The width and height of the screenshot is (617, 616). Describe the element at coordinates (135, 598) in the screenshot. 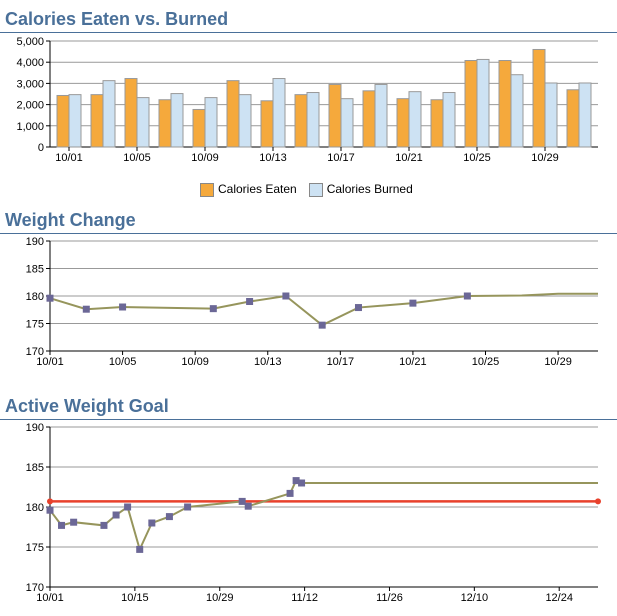

I see `x-tick-label: 10/15` at that location.